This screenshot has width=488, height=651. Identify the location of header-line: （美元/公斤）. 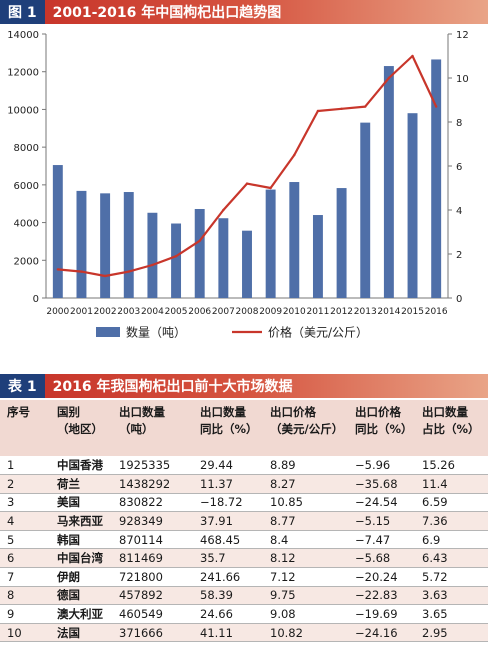
(307, 429).